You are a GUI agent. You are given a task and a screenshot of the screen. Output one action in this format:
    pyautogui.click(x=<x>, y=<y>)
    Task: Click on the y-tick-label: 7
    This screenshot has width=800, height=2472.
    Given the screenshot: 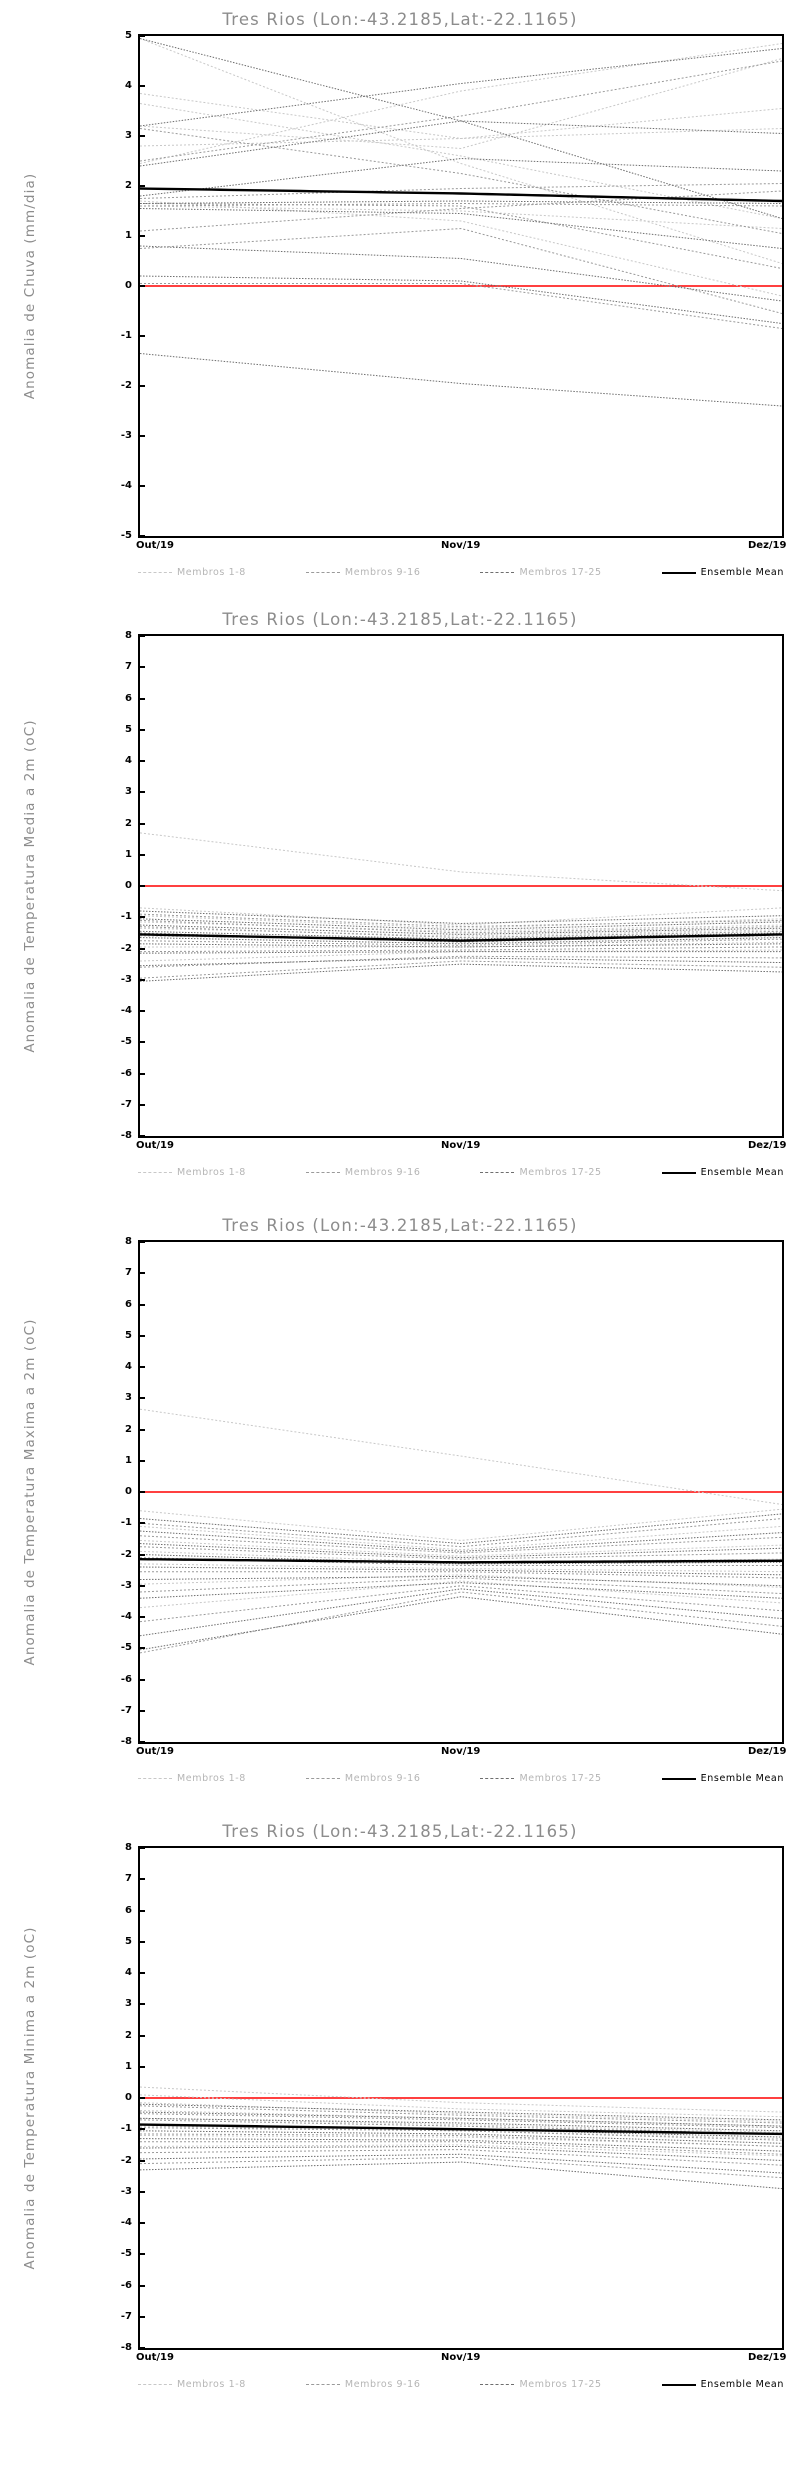 What is the action you would take?
    pyautogui.click(x=128, y=1273)
    